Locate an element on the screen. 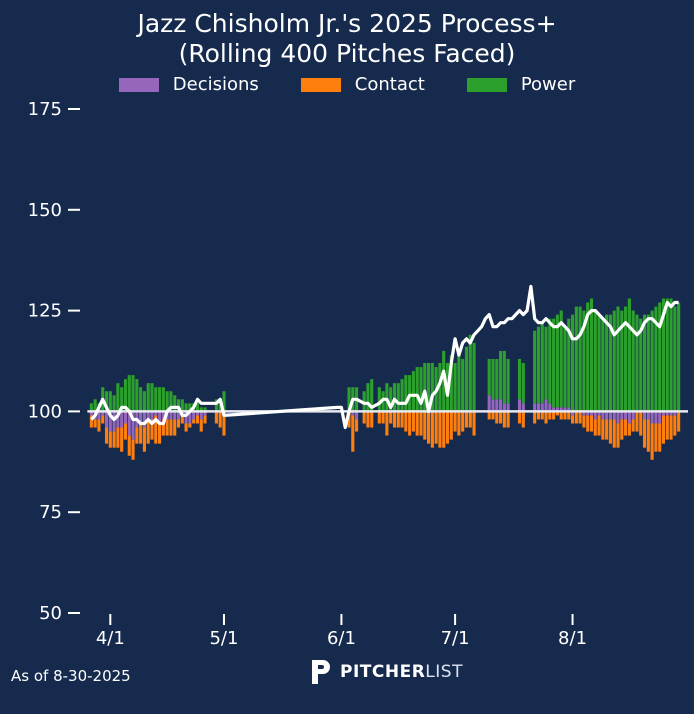 The image size is (694, 714). legend-label-decisions: Decisions is located at coordinates (215, 84).